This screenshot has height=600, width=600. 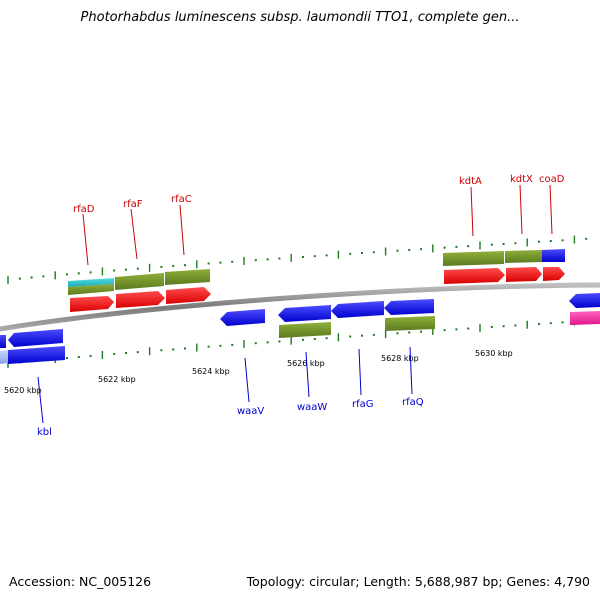 What do you see at coordinates (91, 289) in the screenshot?
I see `feature-olive-rfaD` at bounding box center [91, 289].